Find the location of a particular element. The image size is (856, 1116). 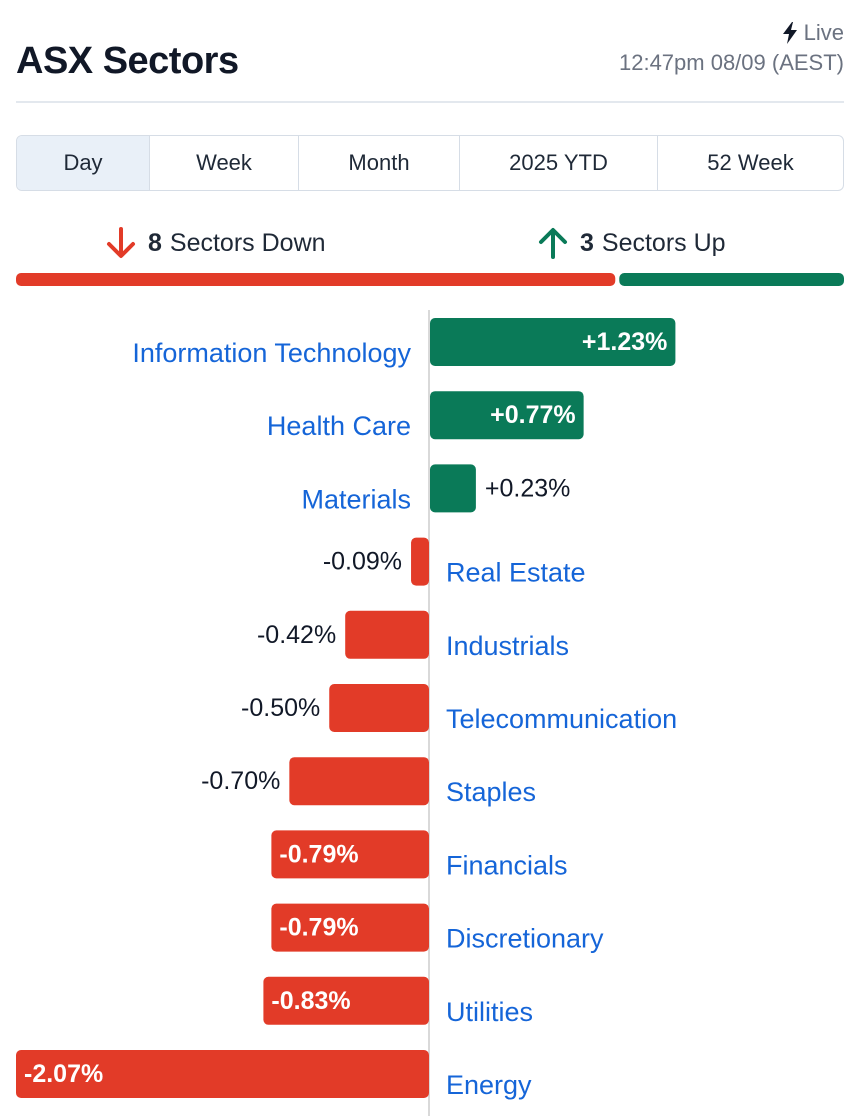

sectors-up-count: 3 is located at coordinates (587, 242).